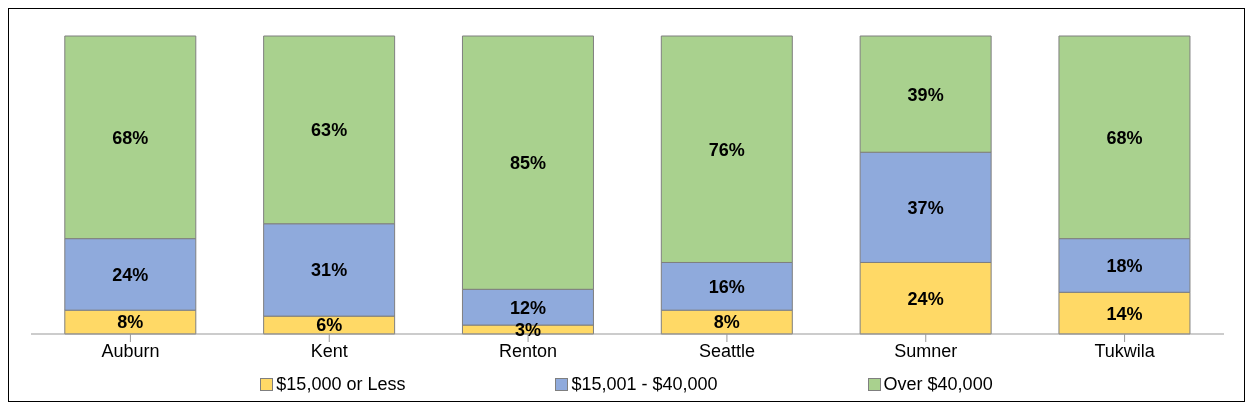 Image resolution: width=1253 pixels, height=410 pixels. What do you see at coordinates (1124, 313) in the screenshot?
I see `data-label: 14%` at bounding box center [1124, 313].